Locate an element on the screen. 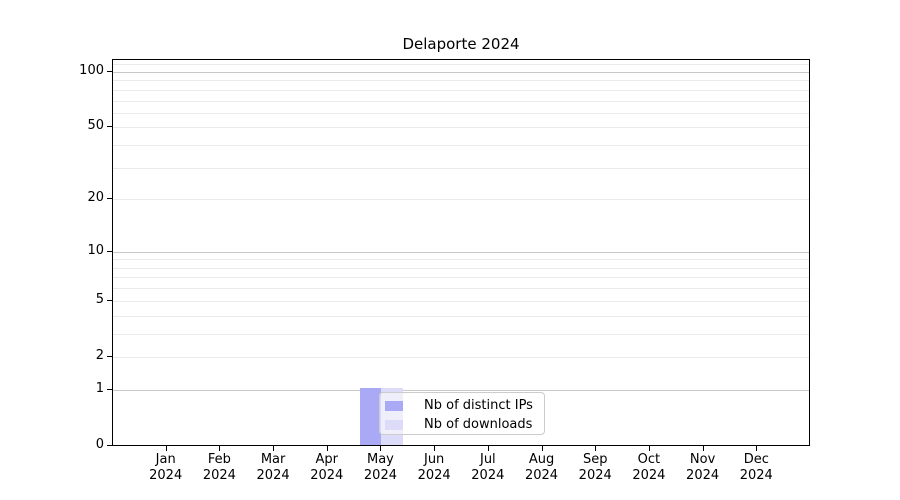 Image resolution: width=900 pixels, height=500 pixels. x-tick-label: Nov 2024 is located at coordinates (703, 468).